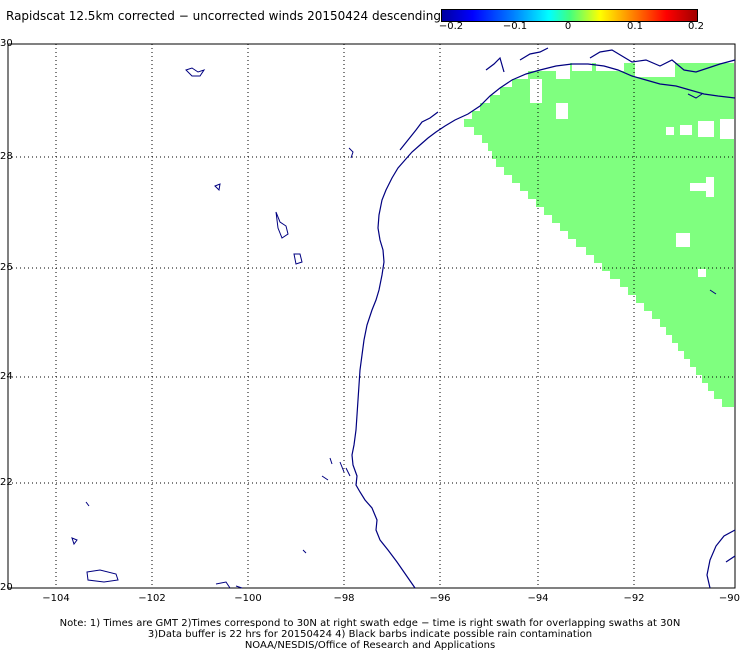 The height and width of the screenshot is (651, 740). What do you see at coordinates (729, 598) in the screenshot?
I see `lon-label: −90` at bounding box center [729, 598].